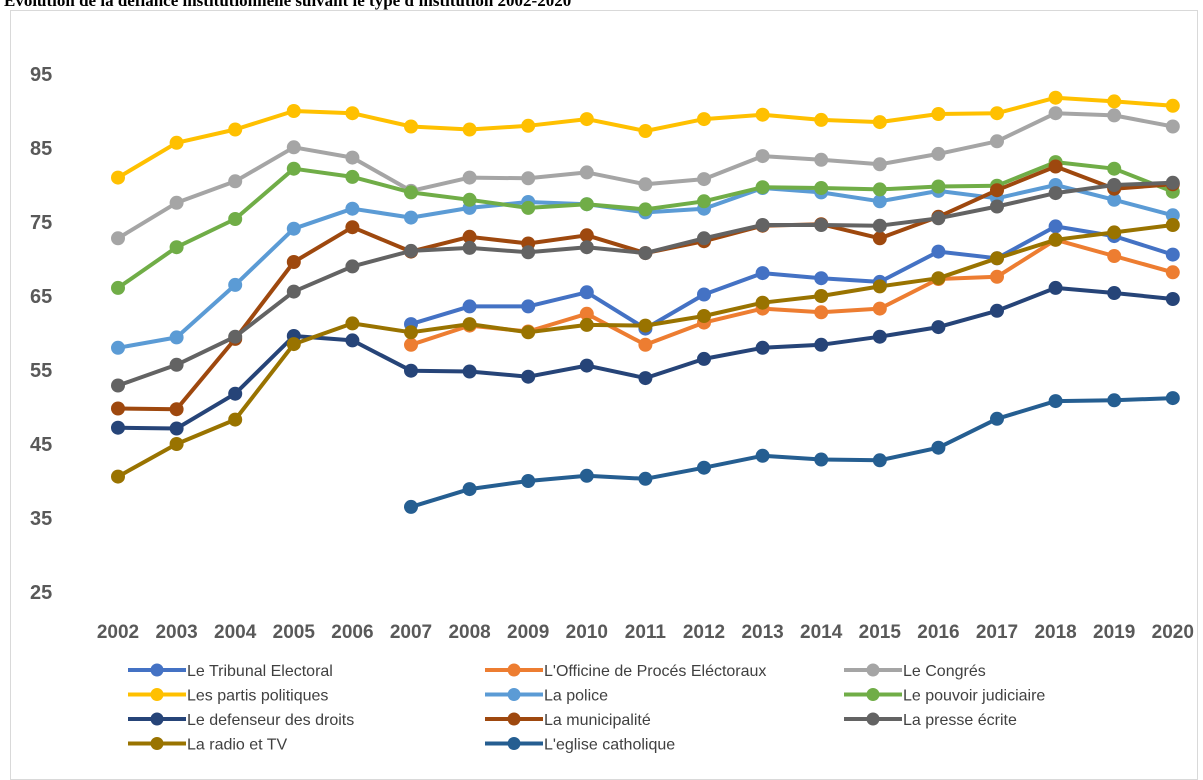 The height and width of the screenshot is (780, 1203). I want to click on legend-label: Le Congrés, so click(944, 671).